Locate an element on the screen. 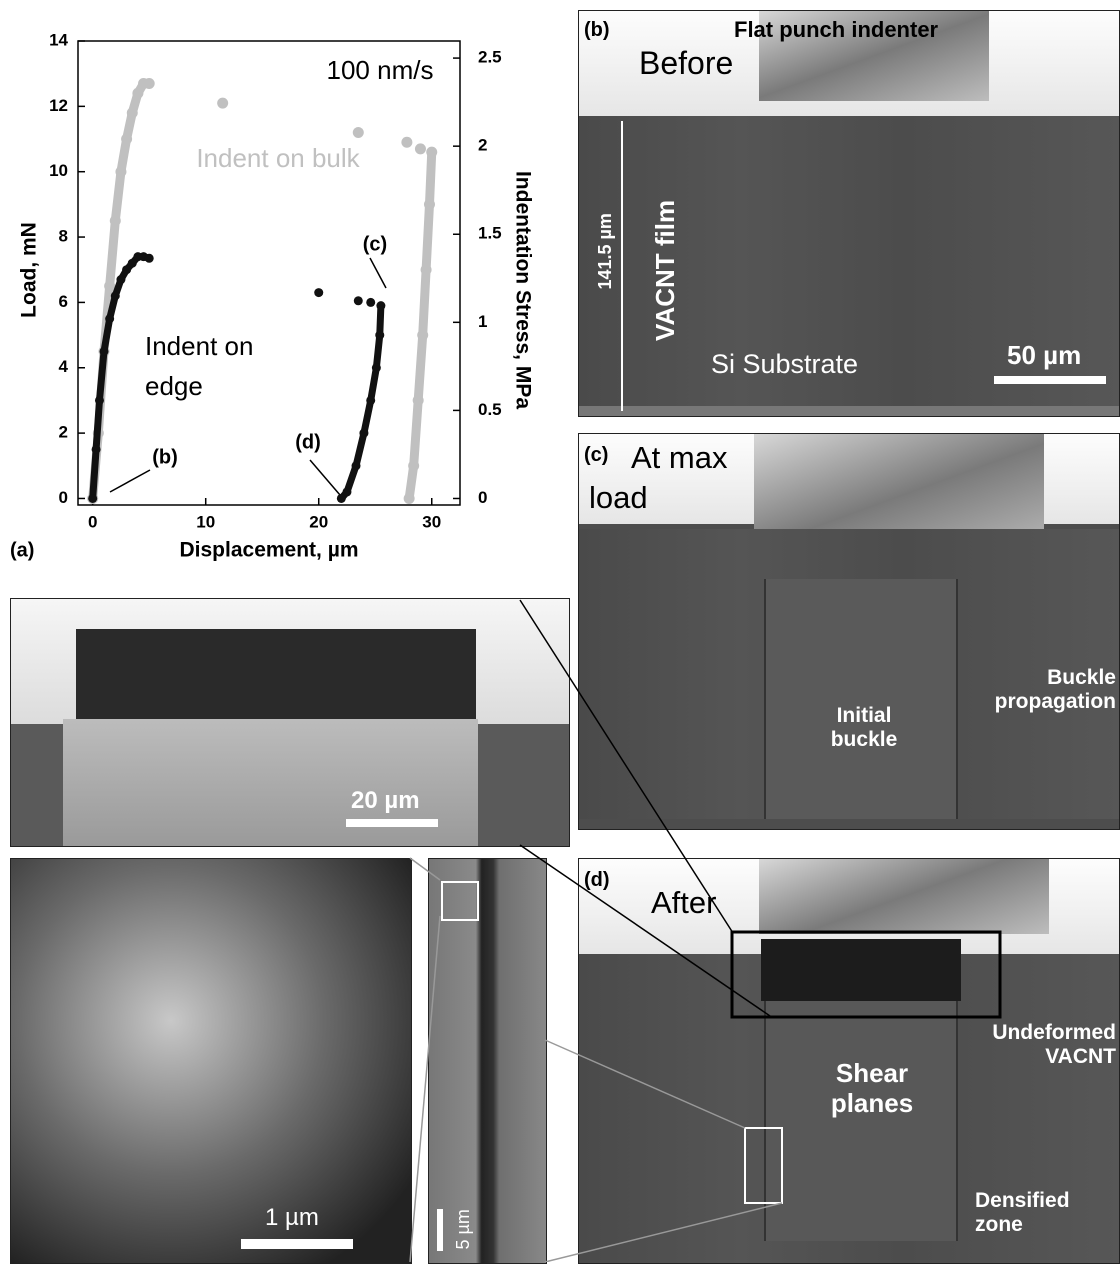  annotation: (c) is located at coordinates (375, 244).